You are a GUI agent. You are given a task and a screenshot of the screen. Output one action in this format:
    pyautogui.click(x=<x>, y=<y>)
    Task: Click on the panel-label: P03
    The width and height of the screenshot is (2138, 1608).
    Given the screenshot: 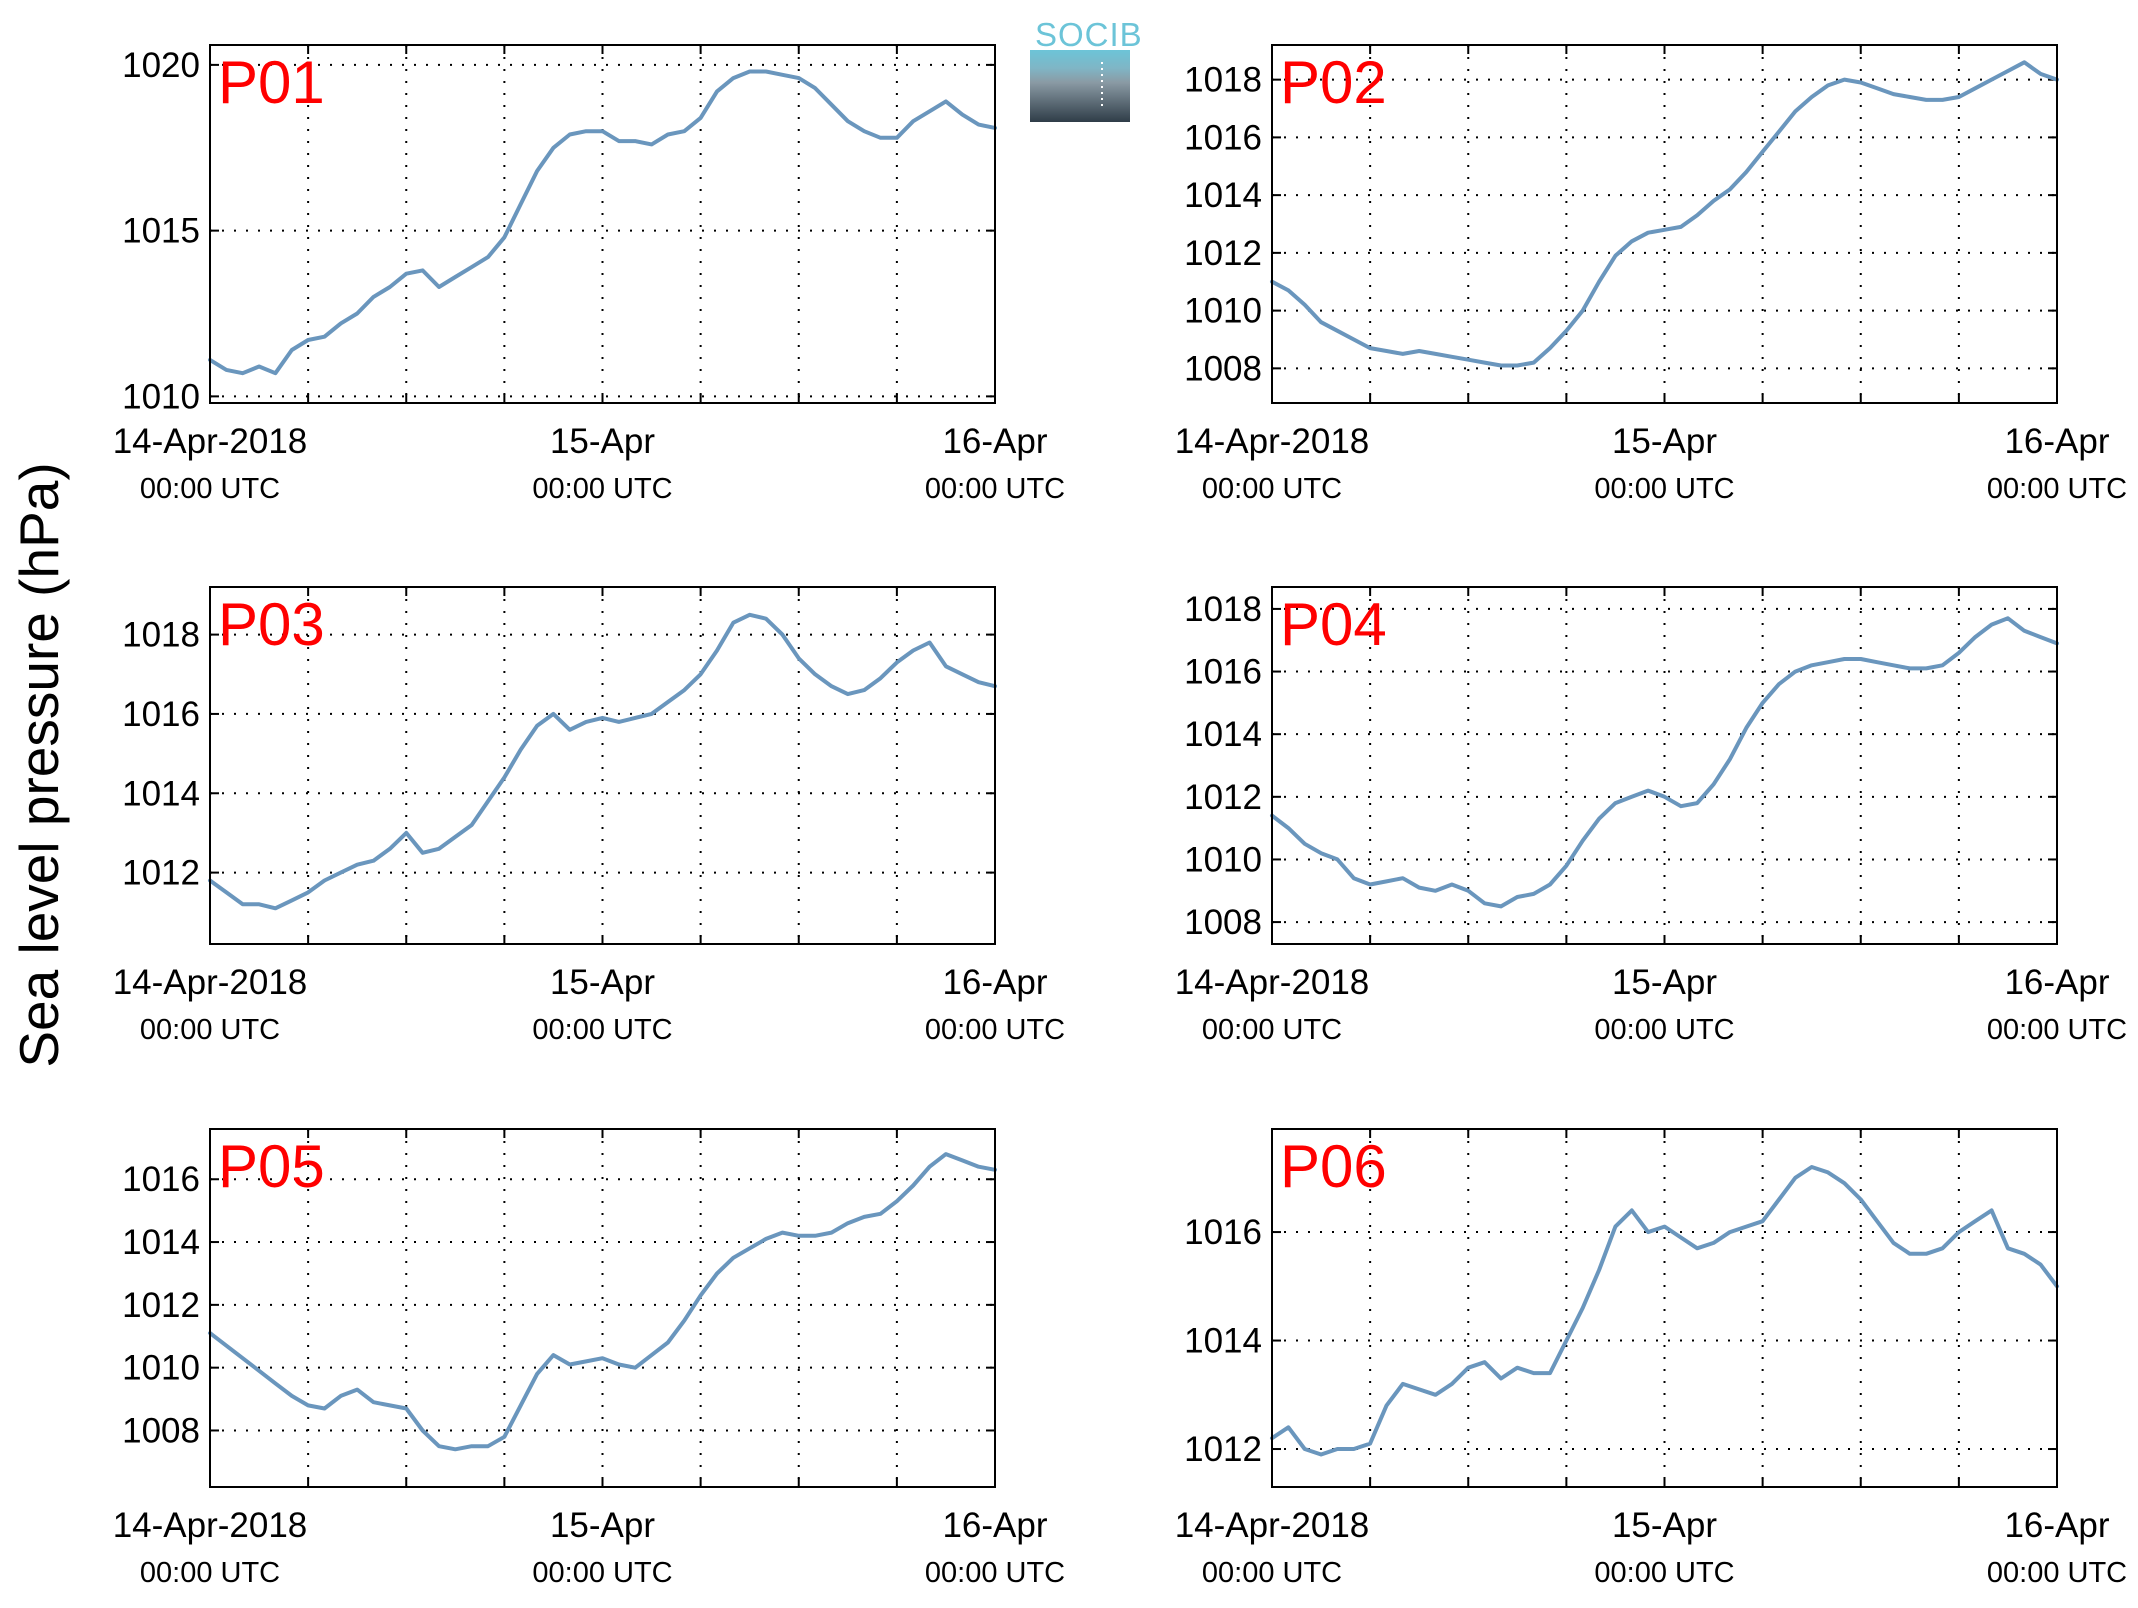 What is the action you would take?
    pyautogui.click(x=271, y=624)
    